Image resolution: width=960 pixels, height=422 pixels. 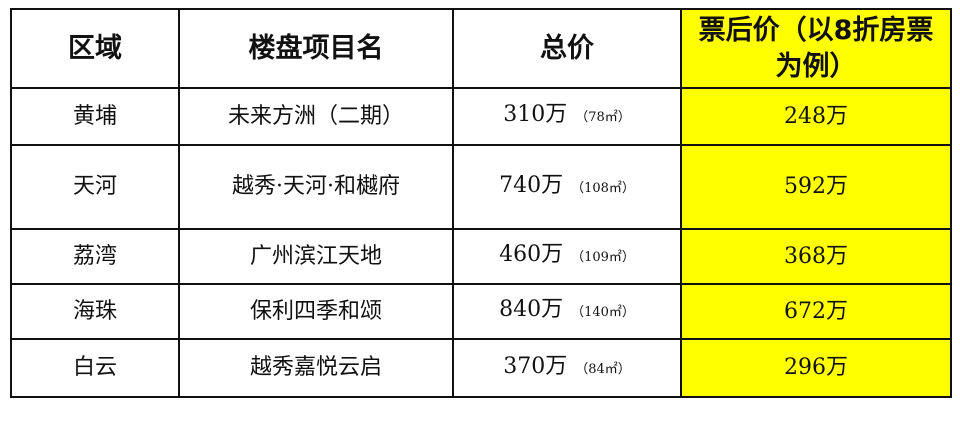 What do you see at coordinates (95, 48) in the screenshot?
I see `header-district: 区域` at bounding box center [95, 48].